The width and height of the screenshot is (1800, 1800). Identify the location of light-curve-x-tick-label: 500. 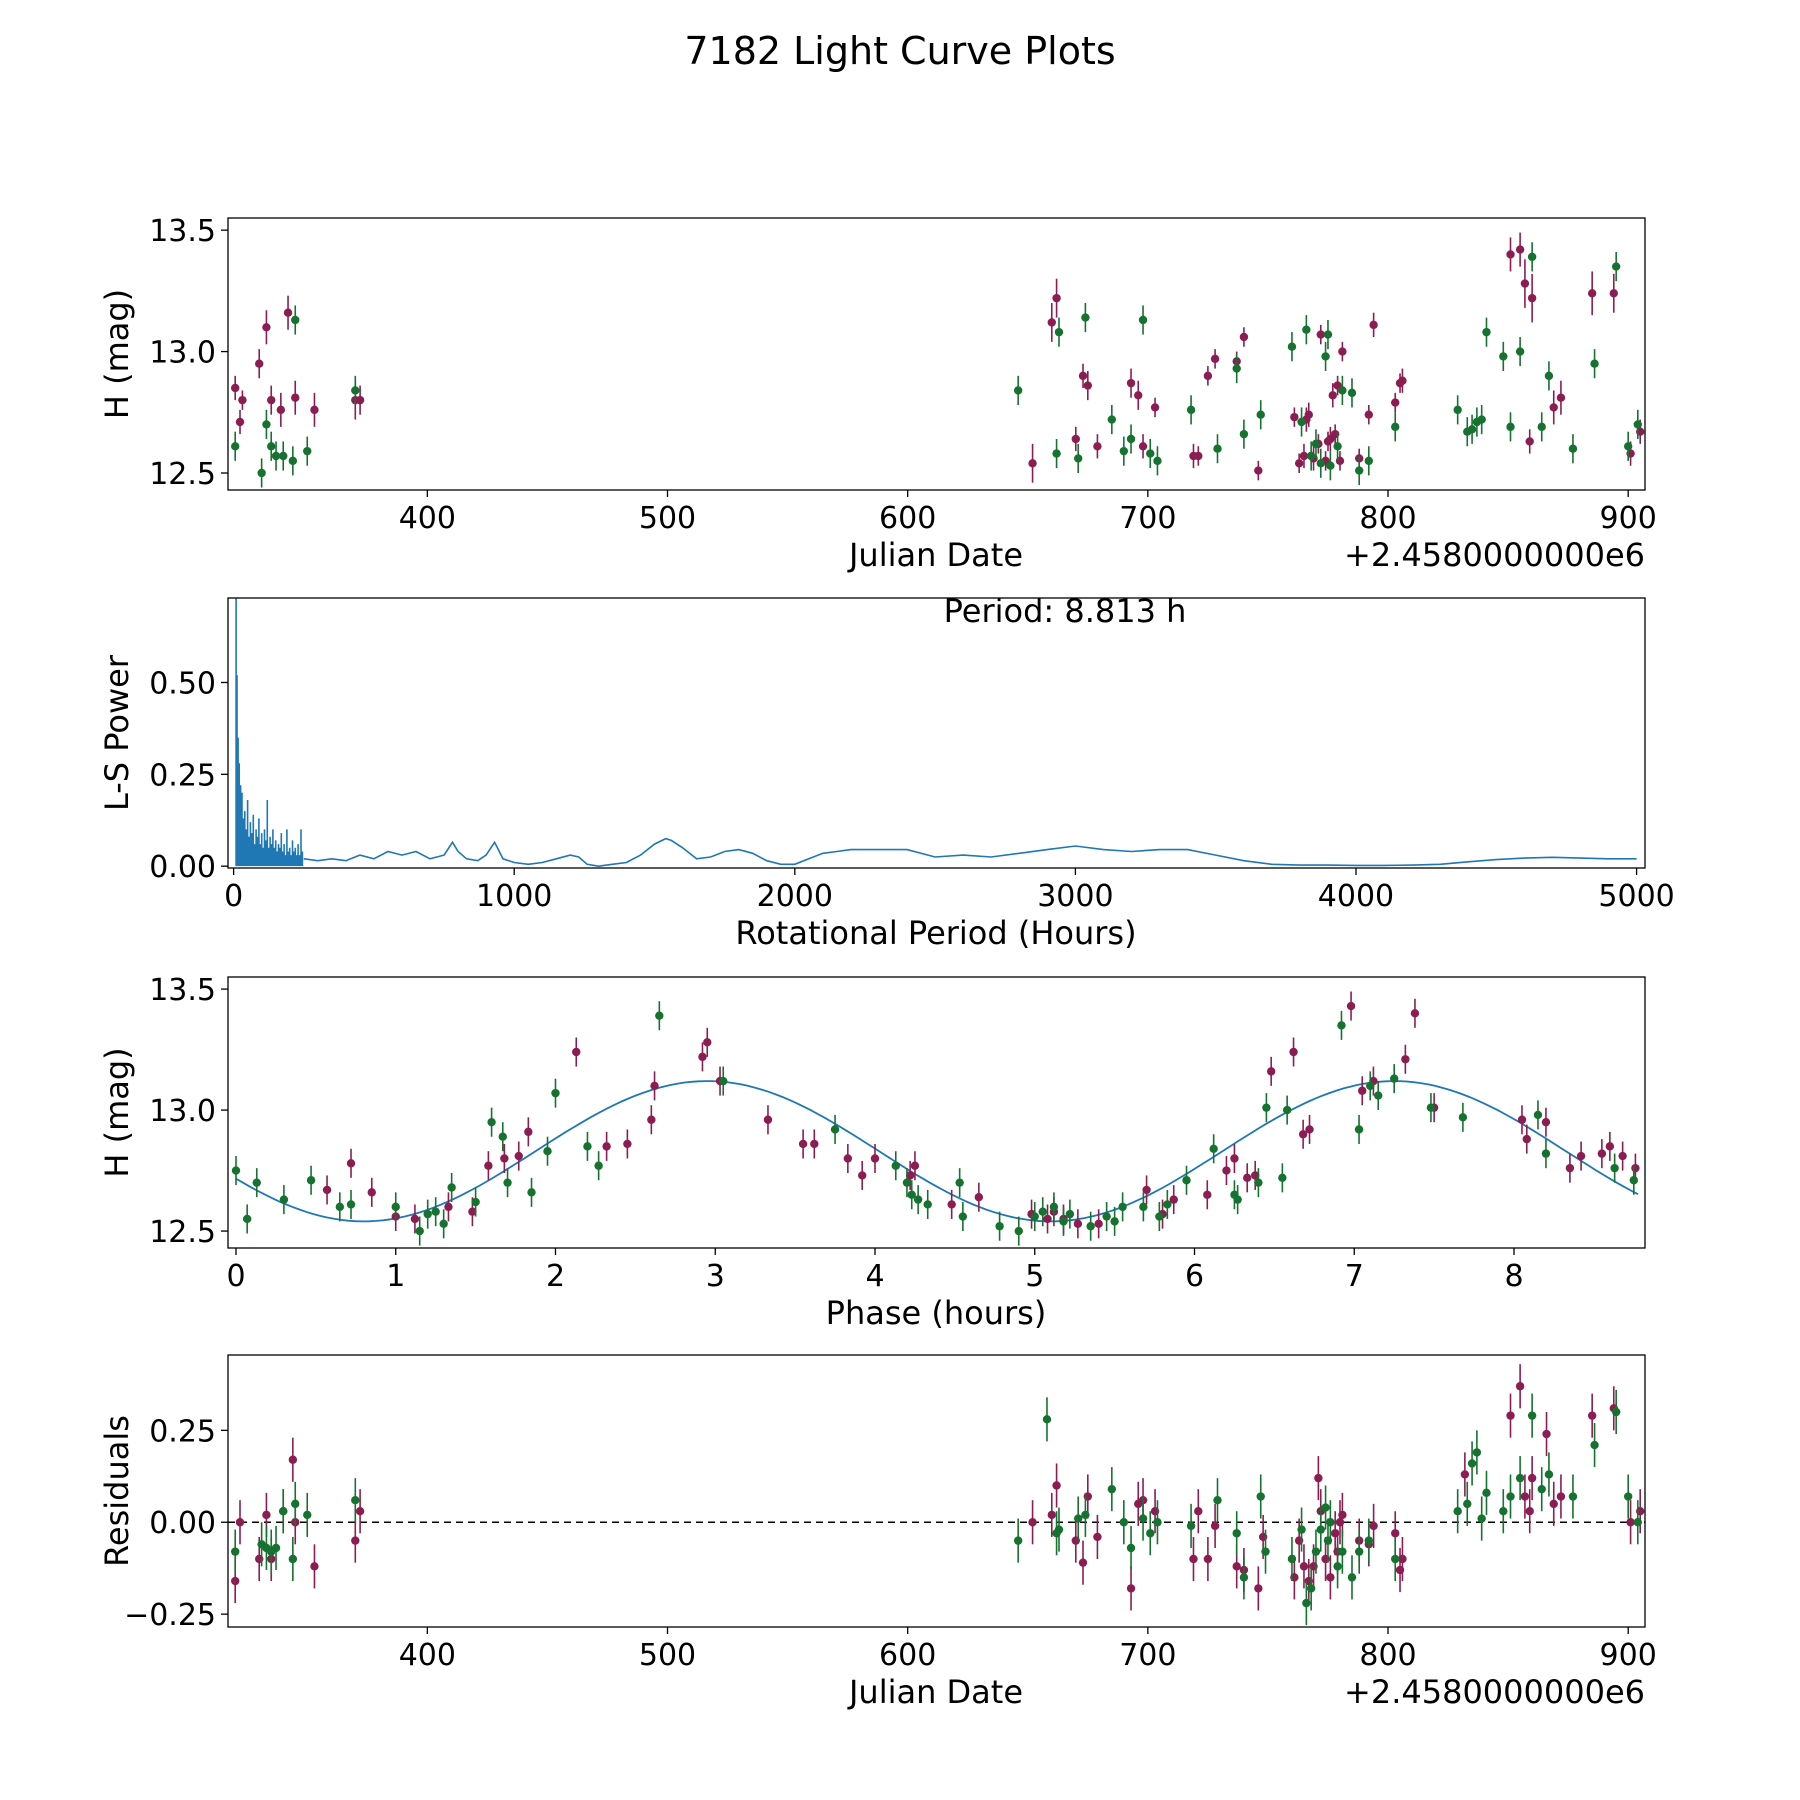
(667, 518).